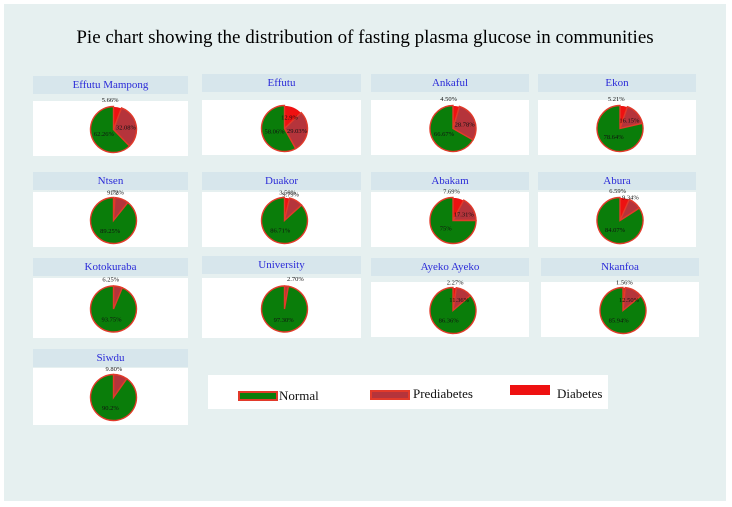  What do you see at coordinates (111, 320) in the screenshot?
I see `data-label-normal-kotokuraba: 93.75%` at bounding box center [111, 320].